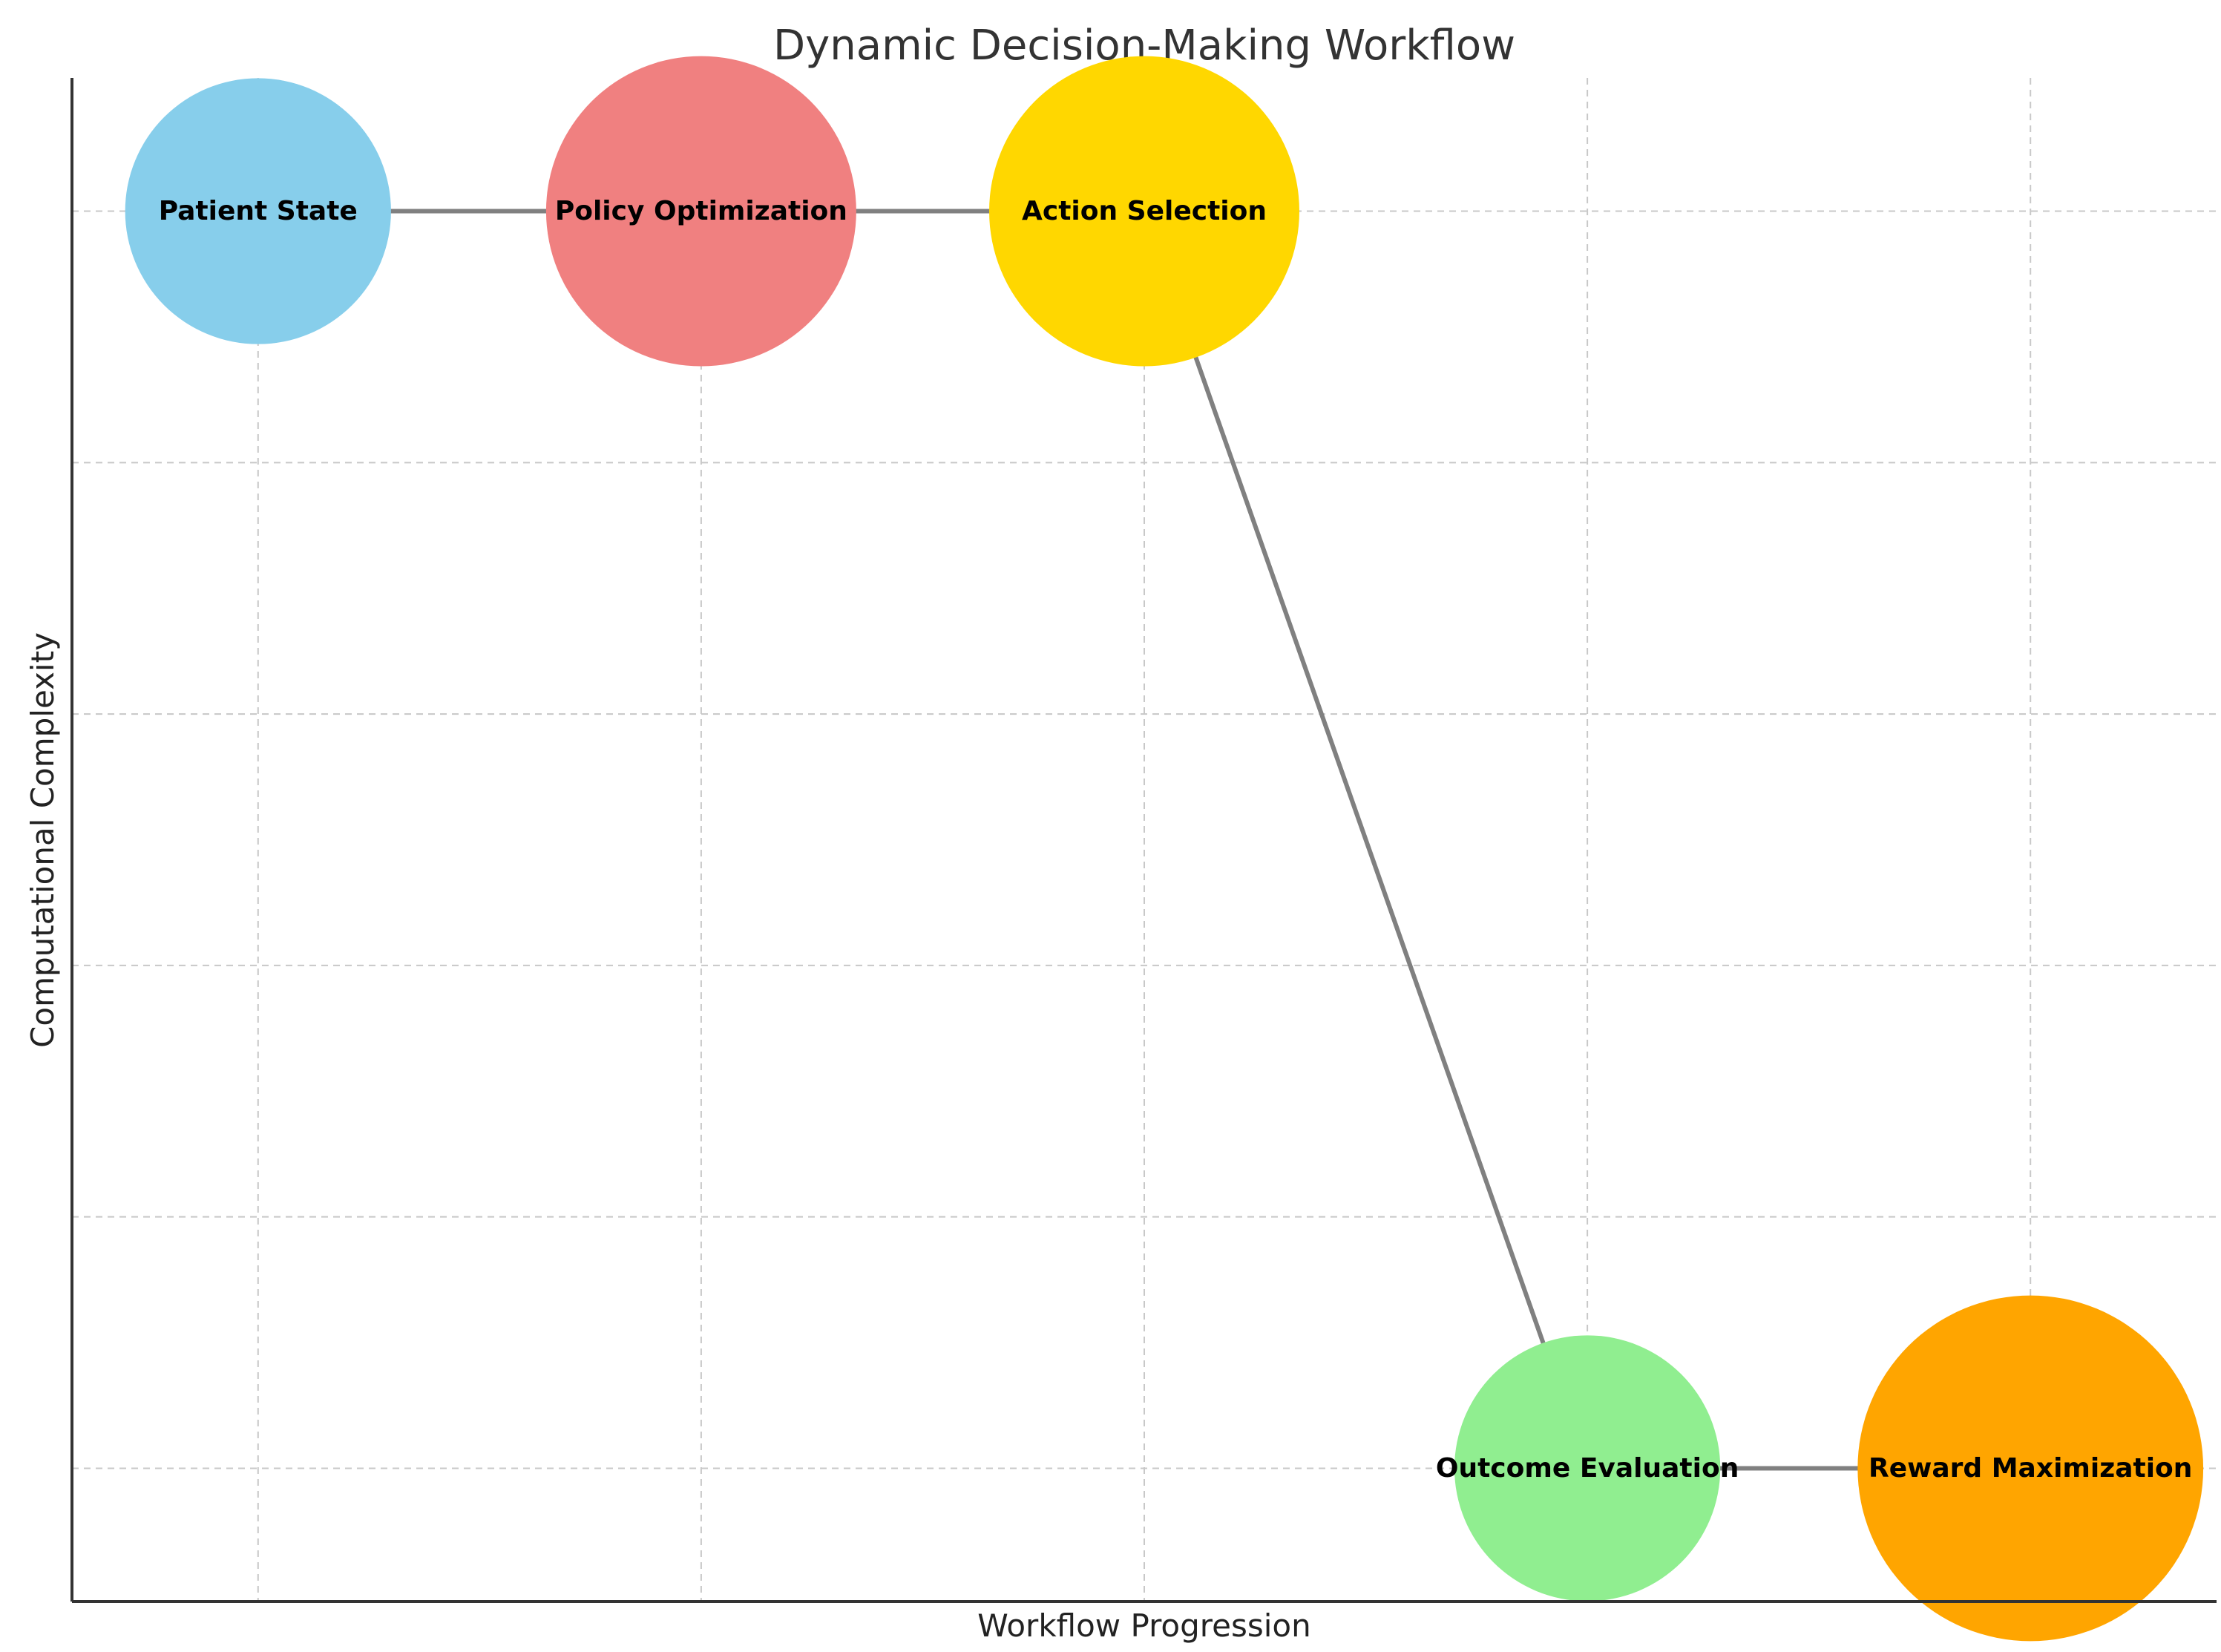  I want to click on node-reward_maximization, so click(2030, 1468).